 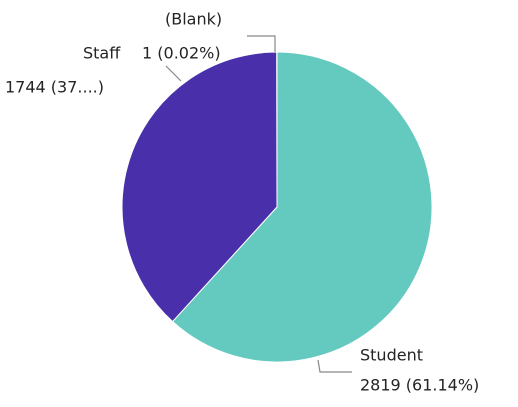 I want to click on category-label: Staff, so click(x=102, y=53).